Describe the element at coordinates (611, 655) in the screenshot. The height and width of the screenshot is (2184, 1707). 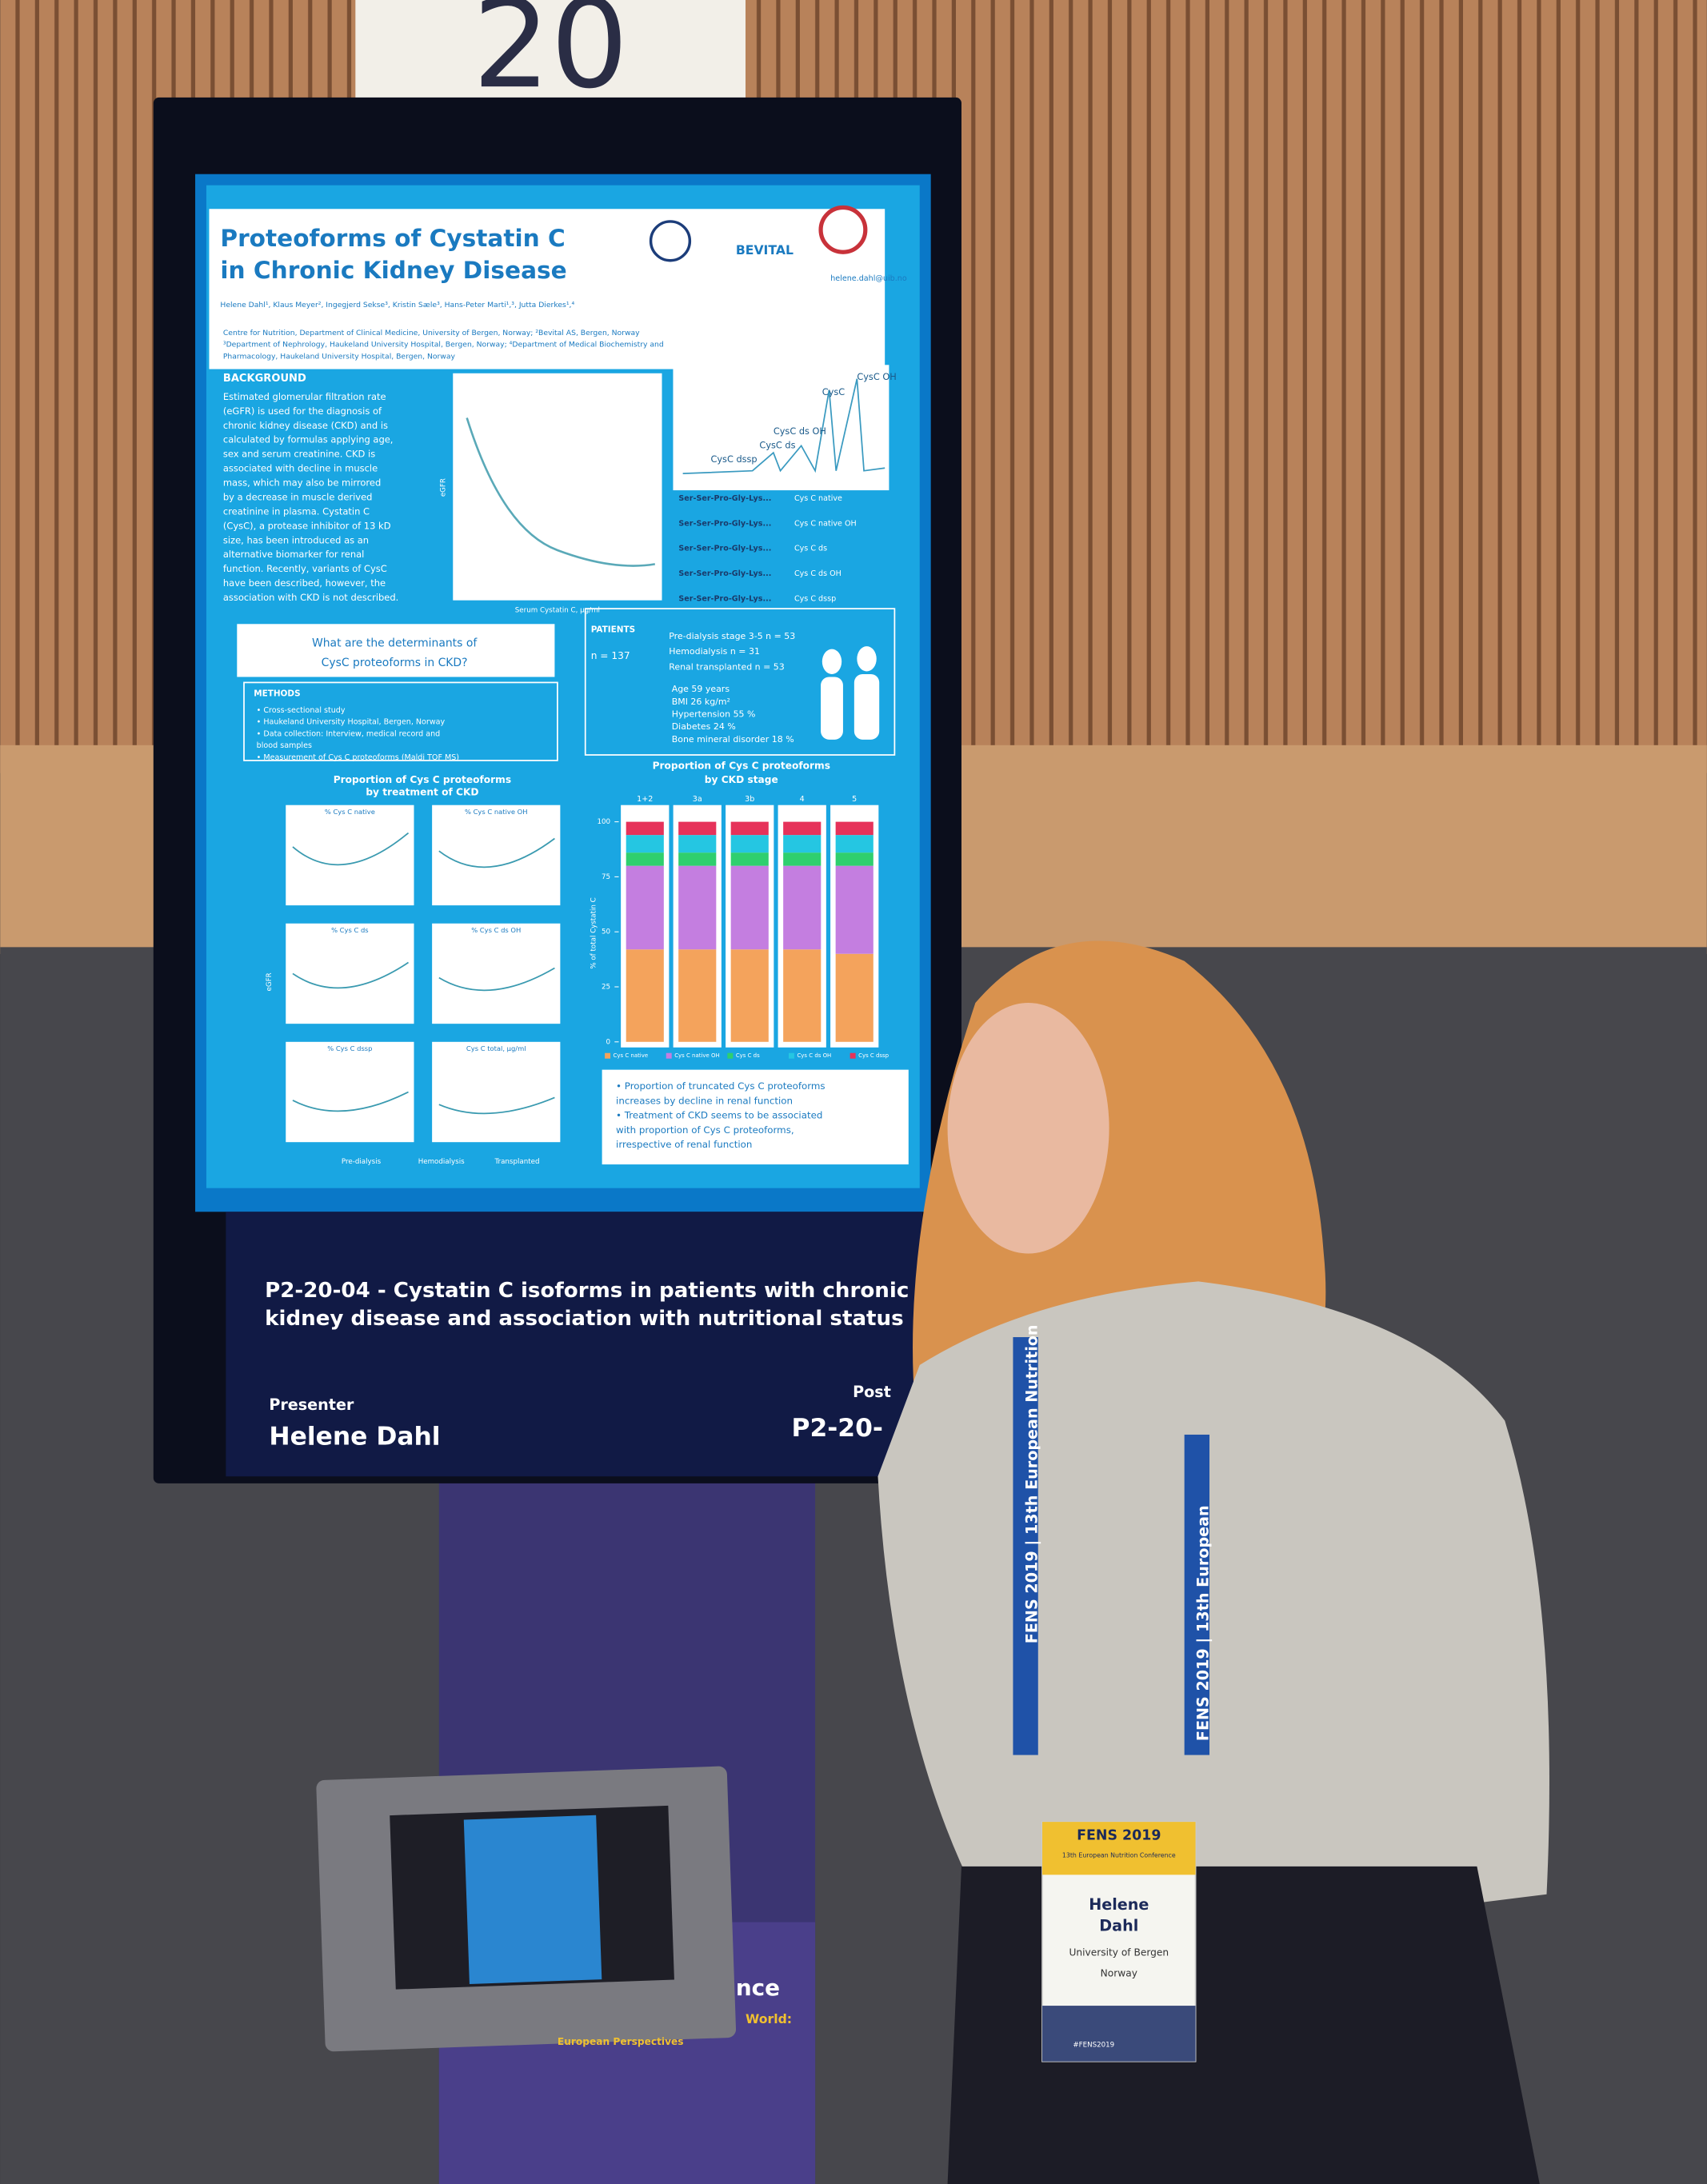
I see `patients-n: n = 137` at that location.